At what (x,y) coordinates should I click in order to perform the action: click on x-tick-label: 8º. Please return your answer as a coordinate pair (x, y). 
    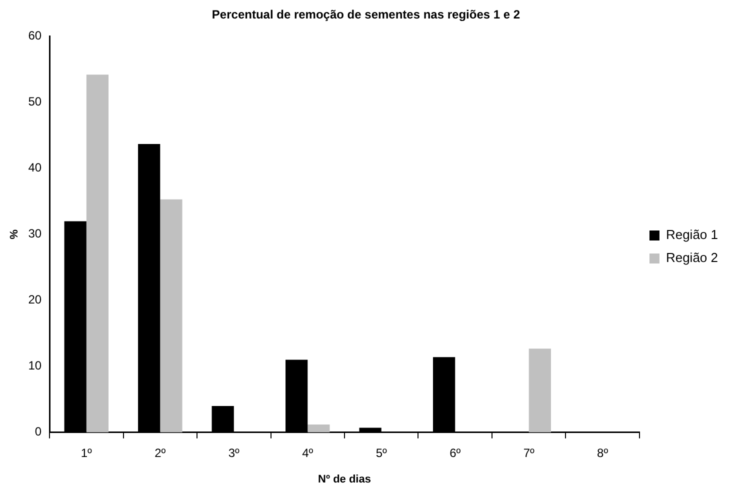
    Looking at the image, I should click on (603, 453).